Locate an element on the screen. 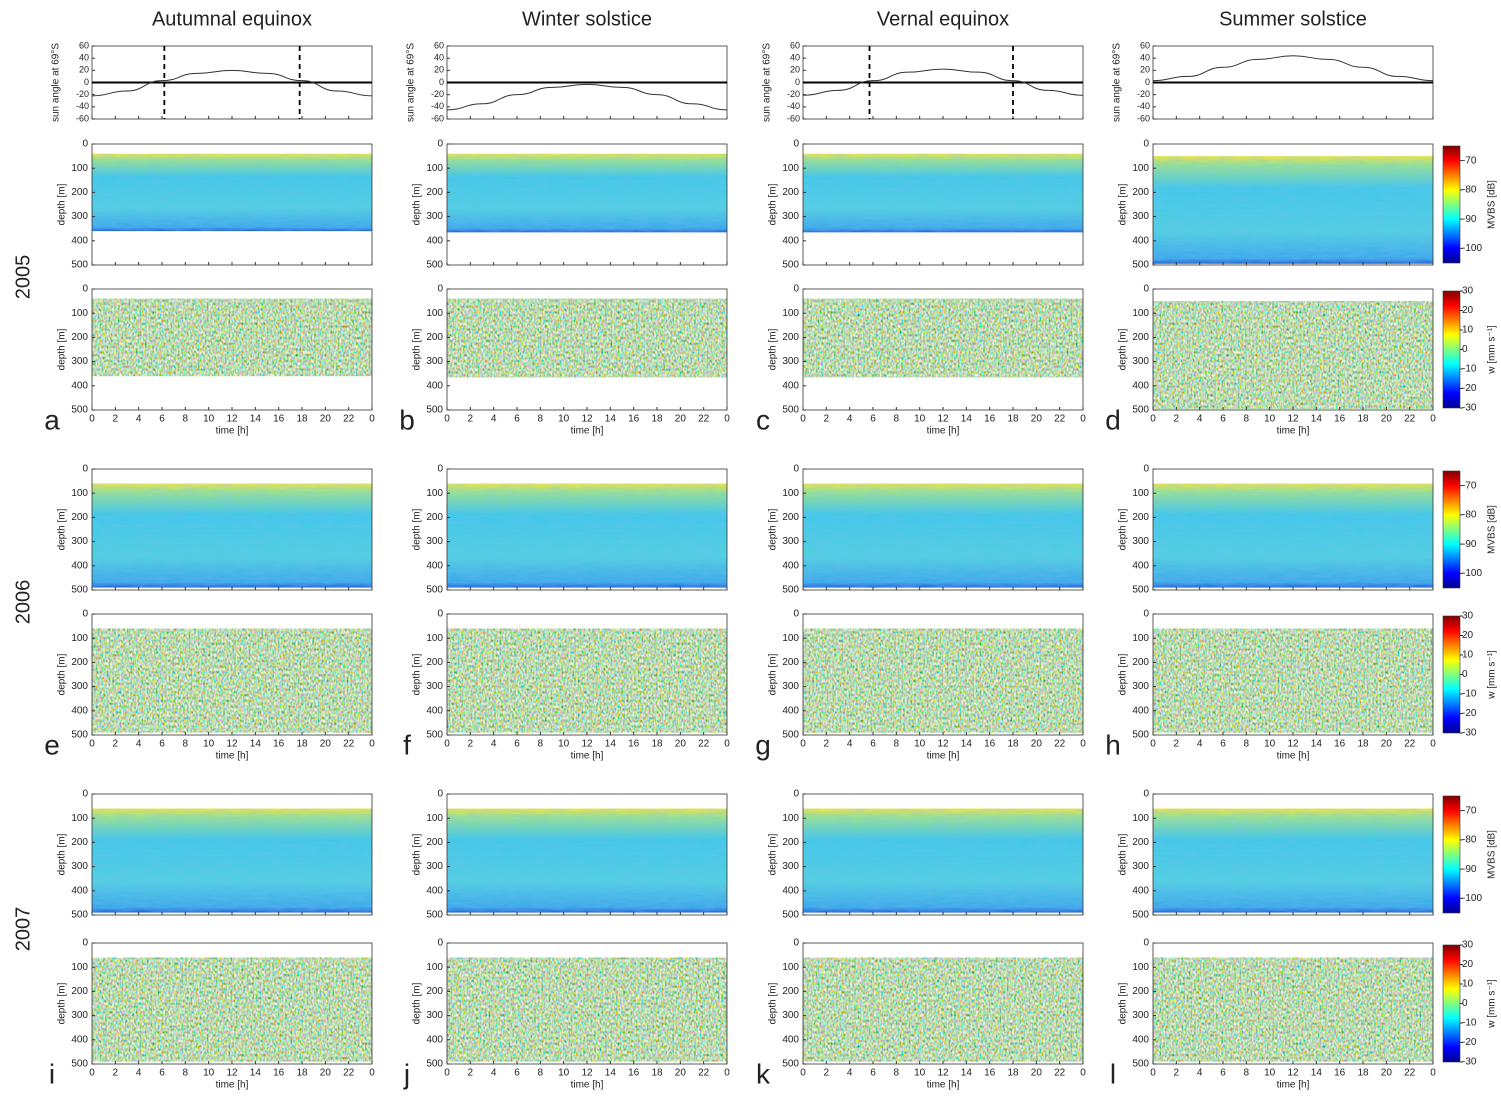 The width and height of the screenshot is (1501, 1097). colorbar-label: MVBS [dB] is located at coordinates (1492, 529).